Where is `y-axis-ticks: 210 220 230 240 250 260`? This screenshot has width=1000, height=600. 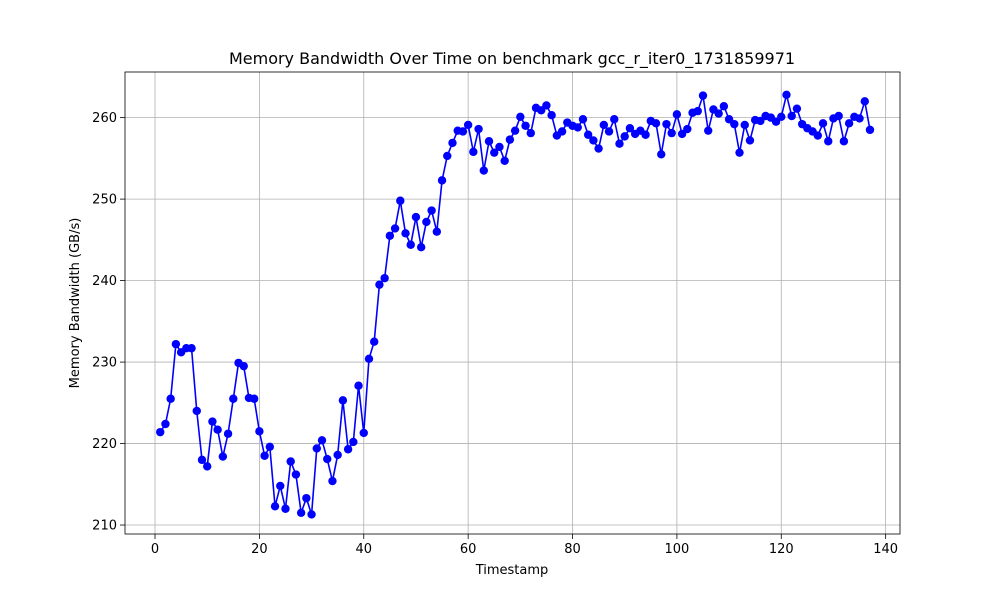 y-axis-ticks: 210 220 230 240 250 260 is located at coordinates (108, 322).